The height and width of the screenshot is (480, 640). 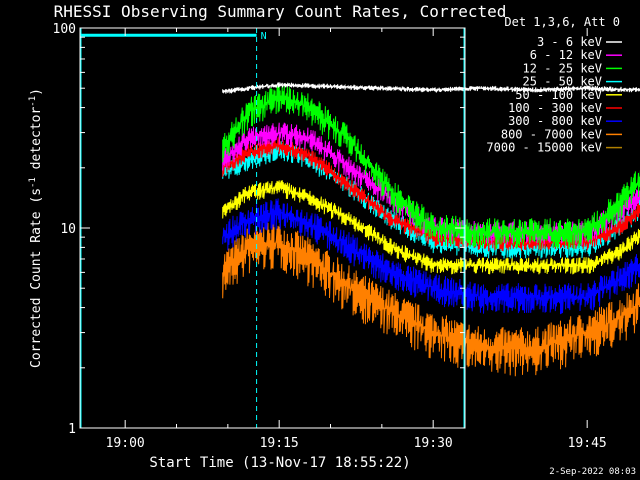 I want to click on x-tick-label: 19:45, so click(x=587, y=443).